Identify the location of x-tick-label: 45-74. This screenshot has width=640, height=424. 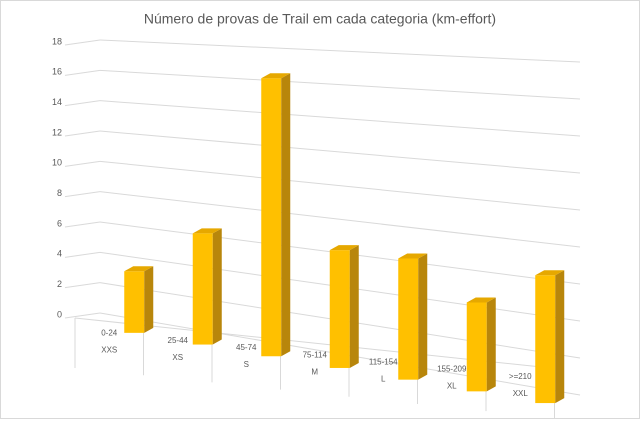
(246, 347).